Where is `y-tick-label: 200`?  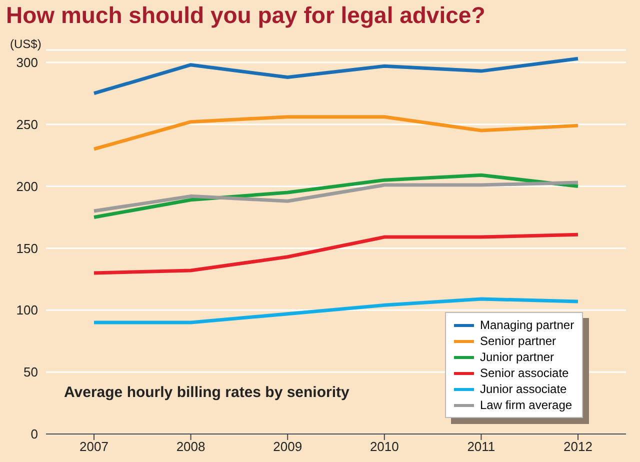
y-tick-label: 200 is located at coordinates (27, 186).